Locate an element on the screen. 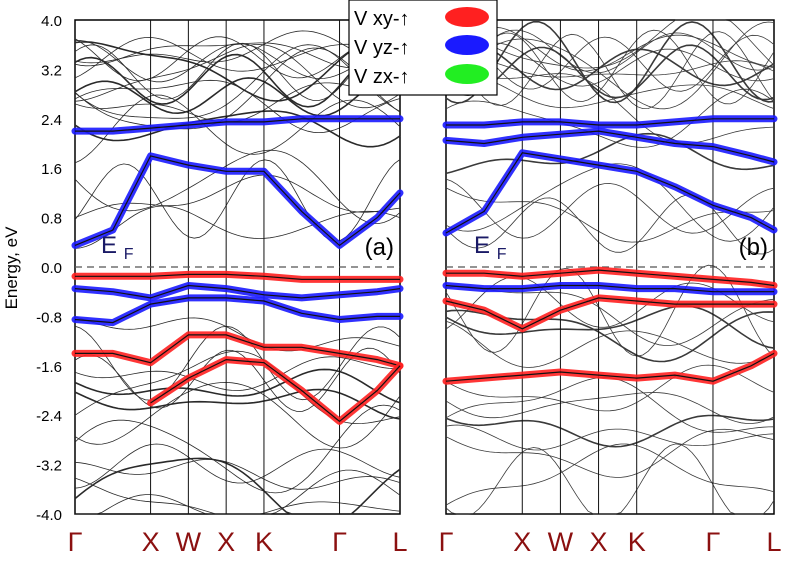 Image resolution: width=802 pixels, height=561 pixels. legend: V xy-↑ V yz-↑ V zx-↑ is located at coordinates (423, 48).